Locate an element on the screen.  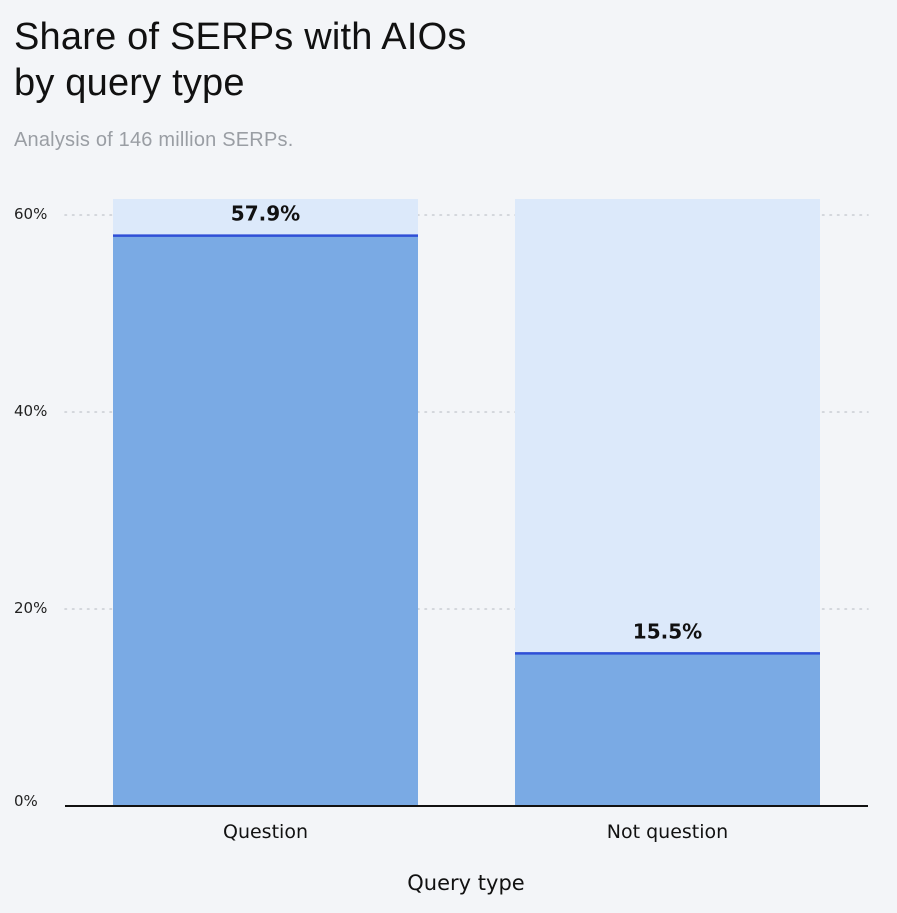
bar is located at coordinates (667, 729).